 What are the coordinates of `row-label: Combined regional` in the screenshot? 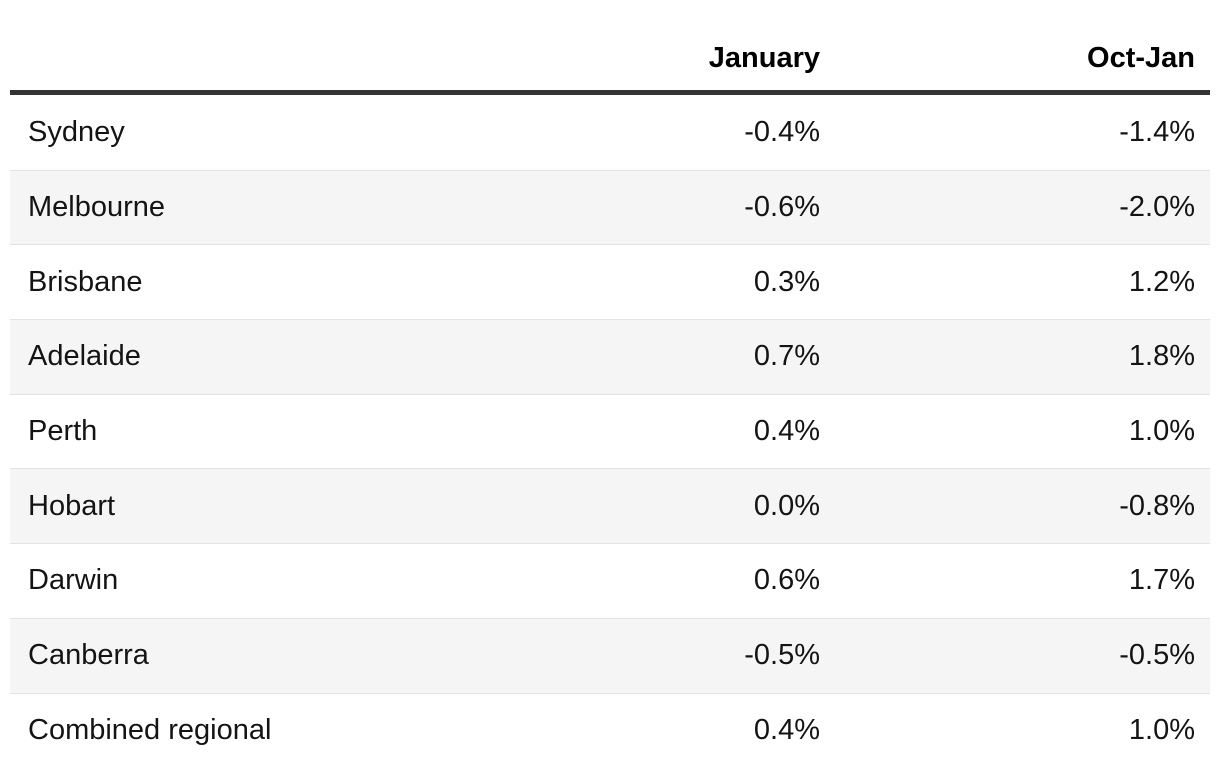 It's located at (150, 729).